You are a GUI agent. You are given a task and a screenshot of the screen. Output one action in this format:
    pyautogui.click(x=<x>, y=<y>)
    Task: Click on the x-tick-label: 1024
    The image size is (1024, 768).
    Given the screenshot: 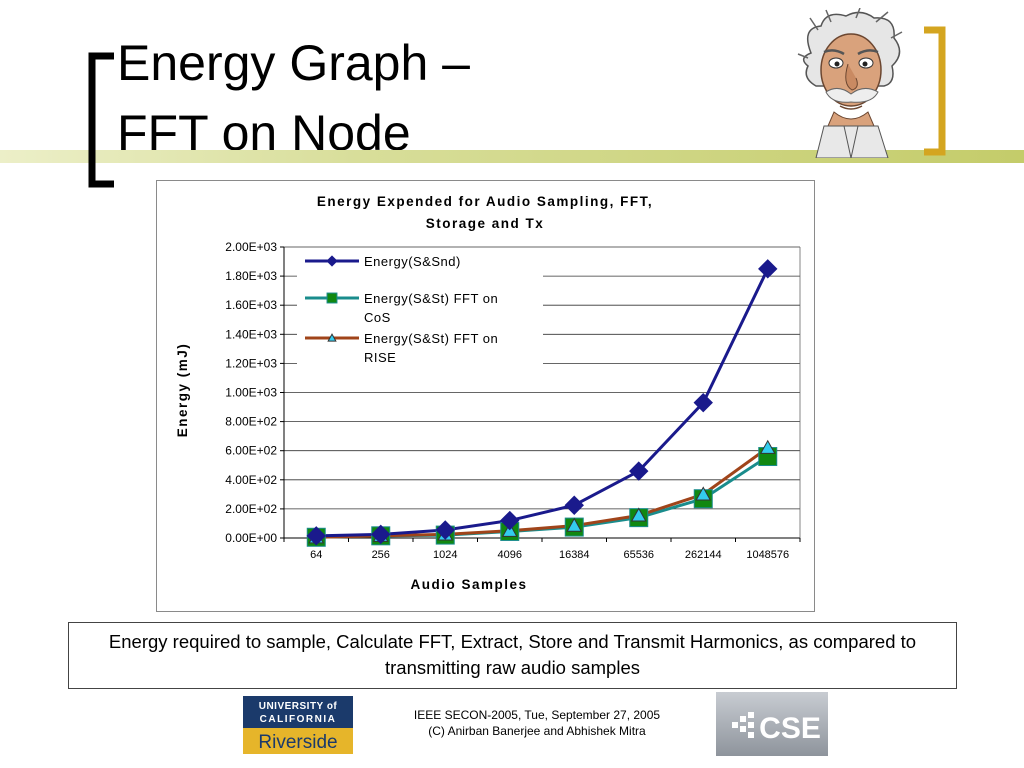 What is the action you would take?
    pyautogui.click(x=445, y=555)
    